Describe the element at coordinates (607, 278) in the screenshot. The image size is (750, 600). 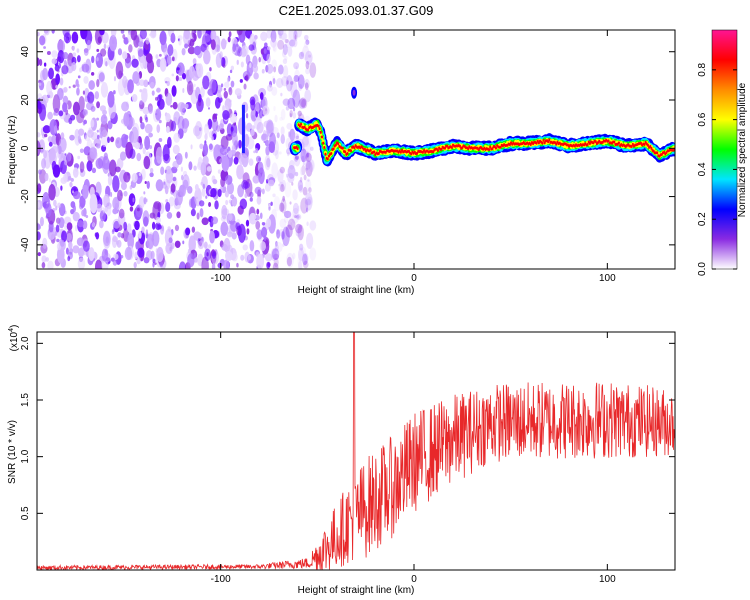
I see `x-tick-label: 100` at that location.